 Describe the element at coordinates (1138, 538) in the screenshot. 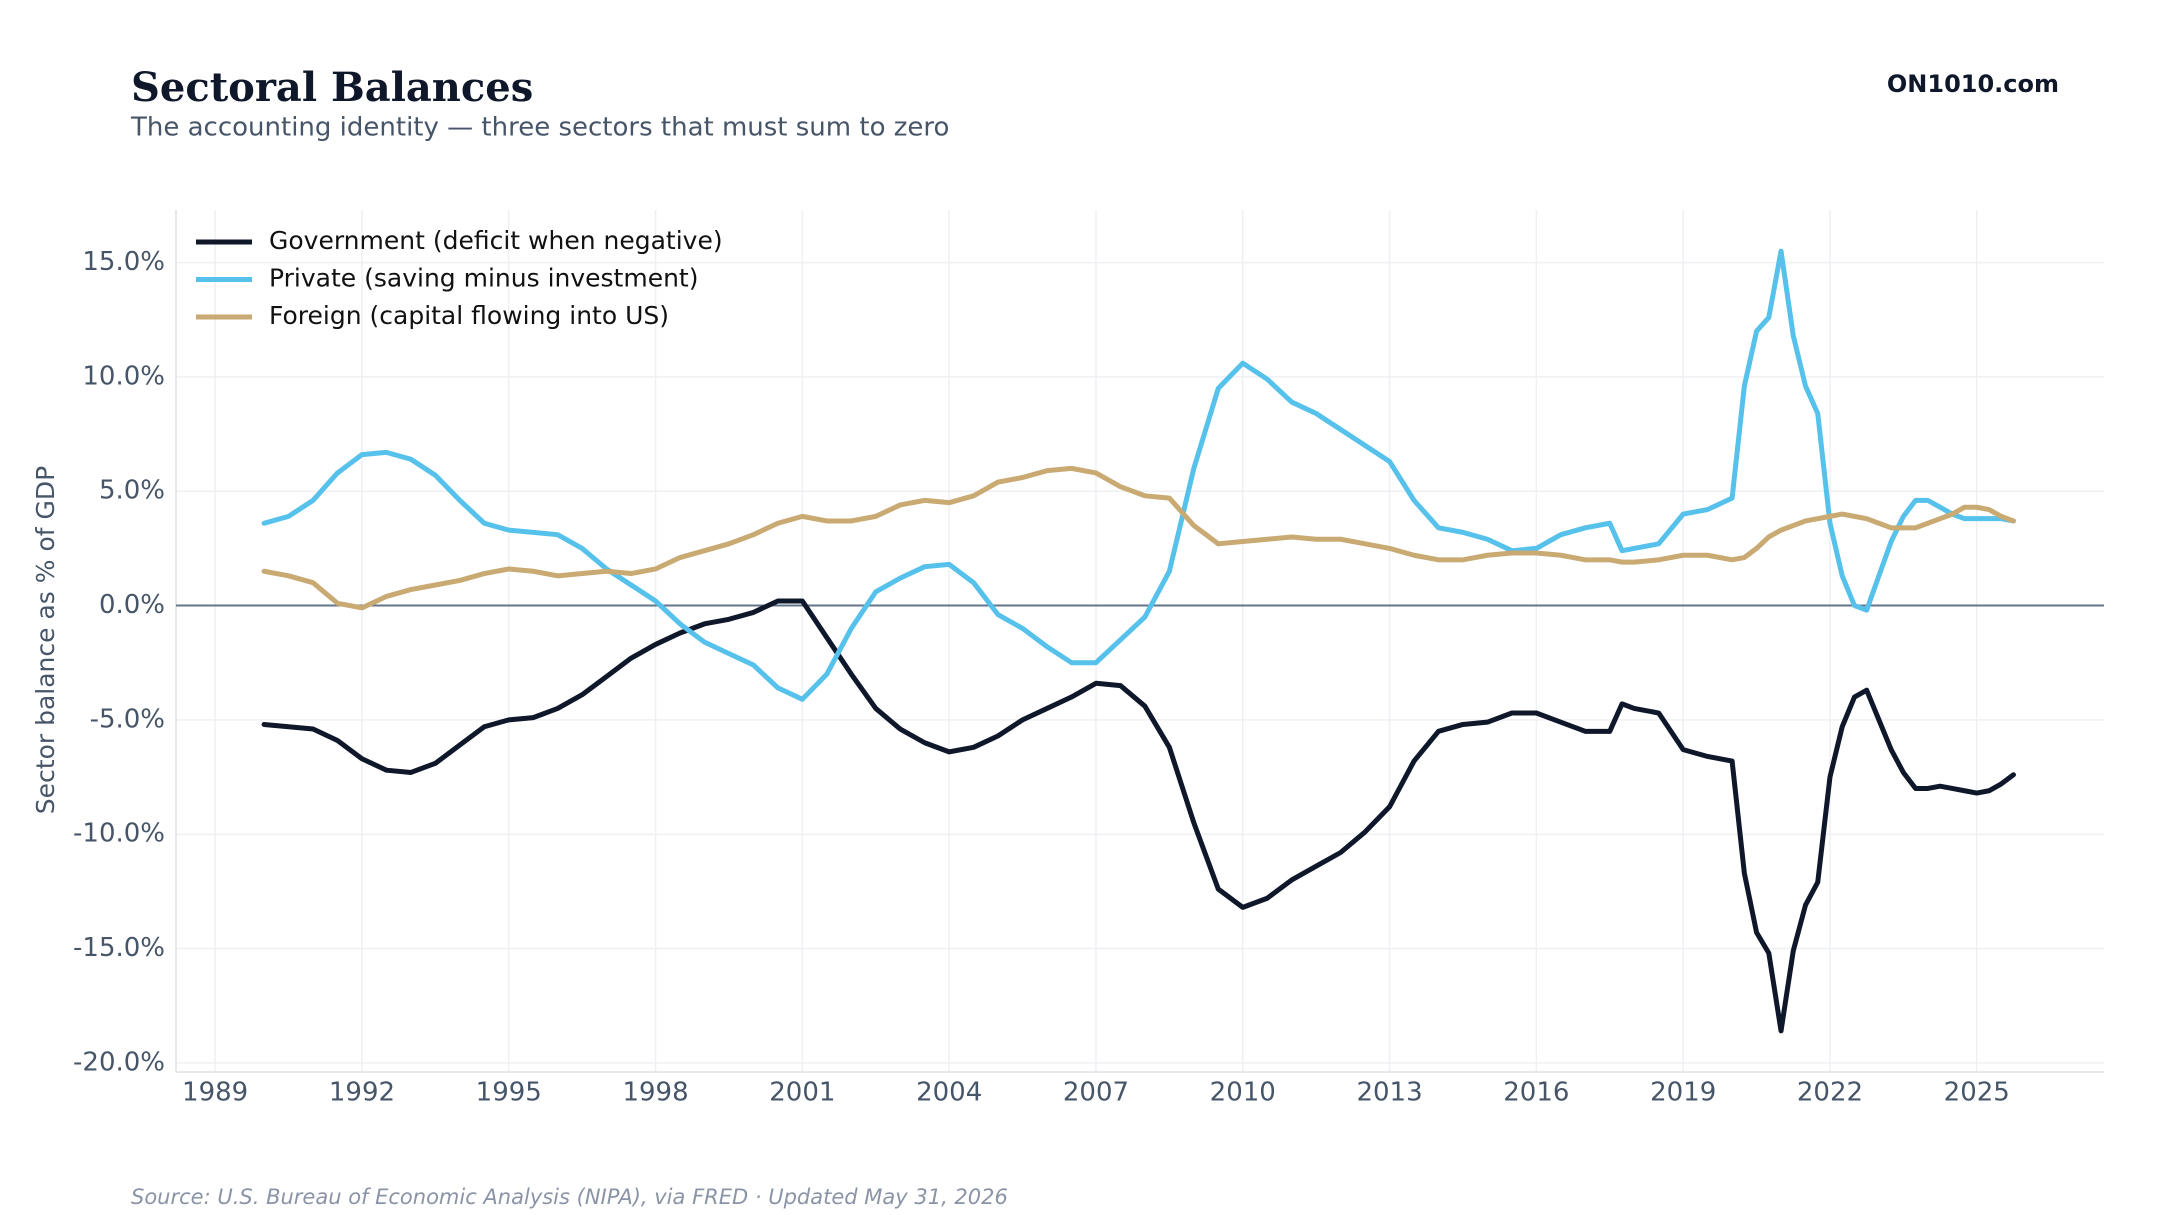

I see `series-line` at that location.